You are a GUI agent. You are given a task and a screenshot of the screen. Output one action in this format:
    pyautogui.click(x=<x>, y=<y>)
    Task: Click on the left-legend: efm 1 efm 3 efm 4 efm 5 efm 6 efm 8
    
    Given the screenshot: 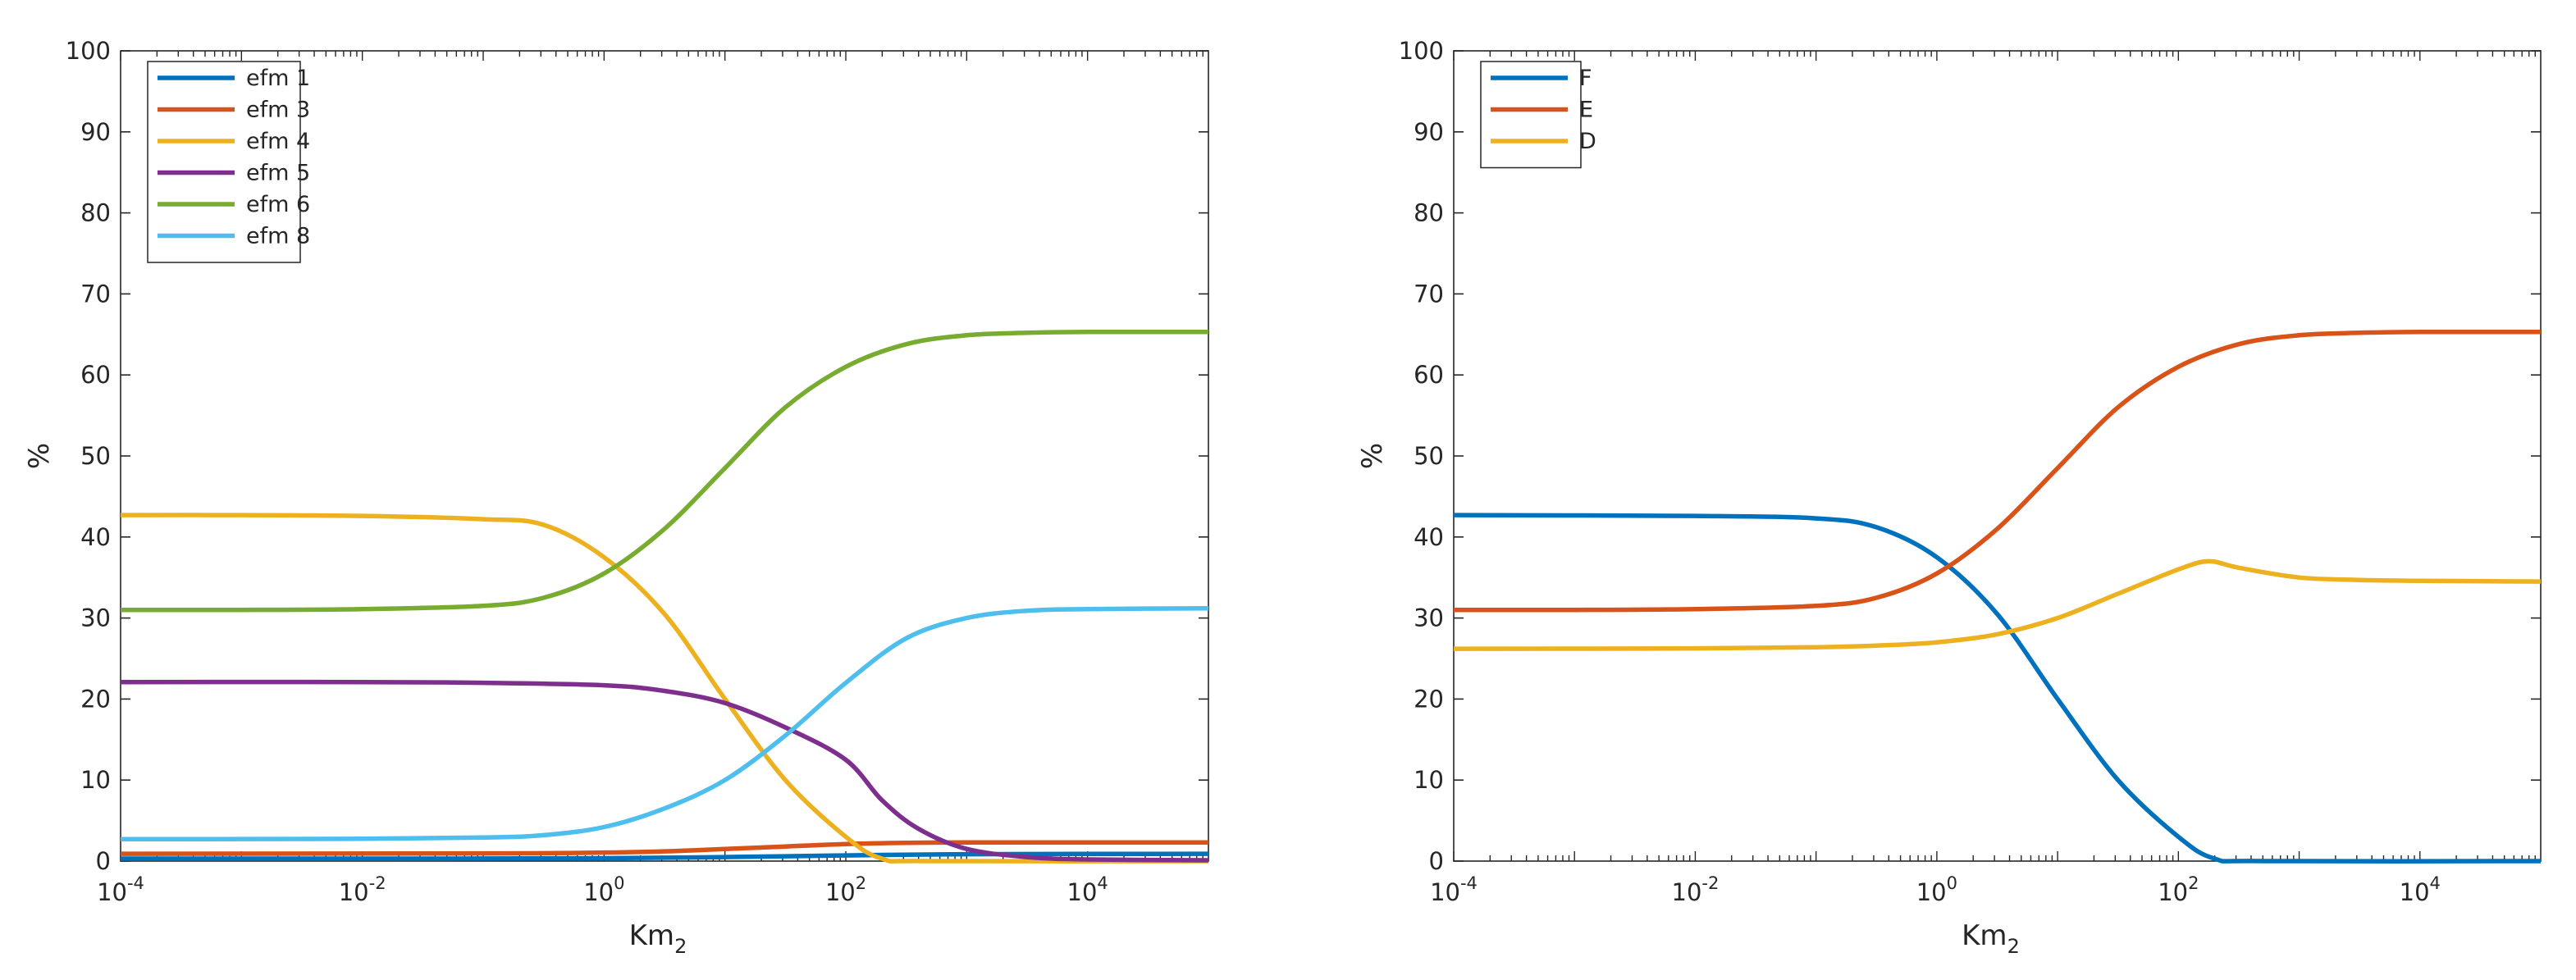 What is the action you would take?
    pyautogui.click(x=229, y=162)
    